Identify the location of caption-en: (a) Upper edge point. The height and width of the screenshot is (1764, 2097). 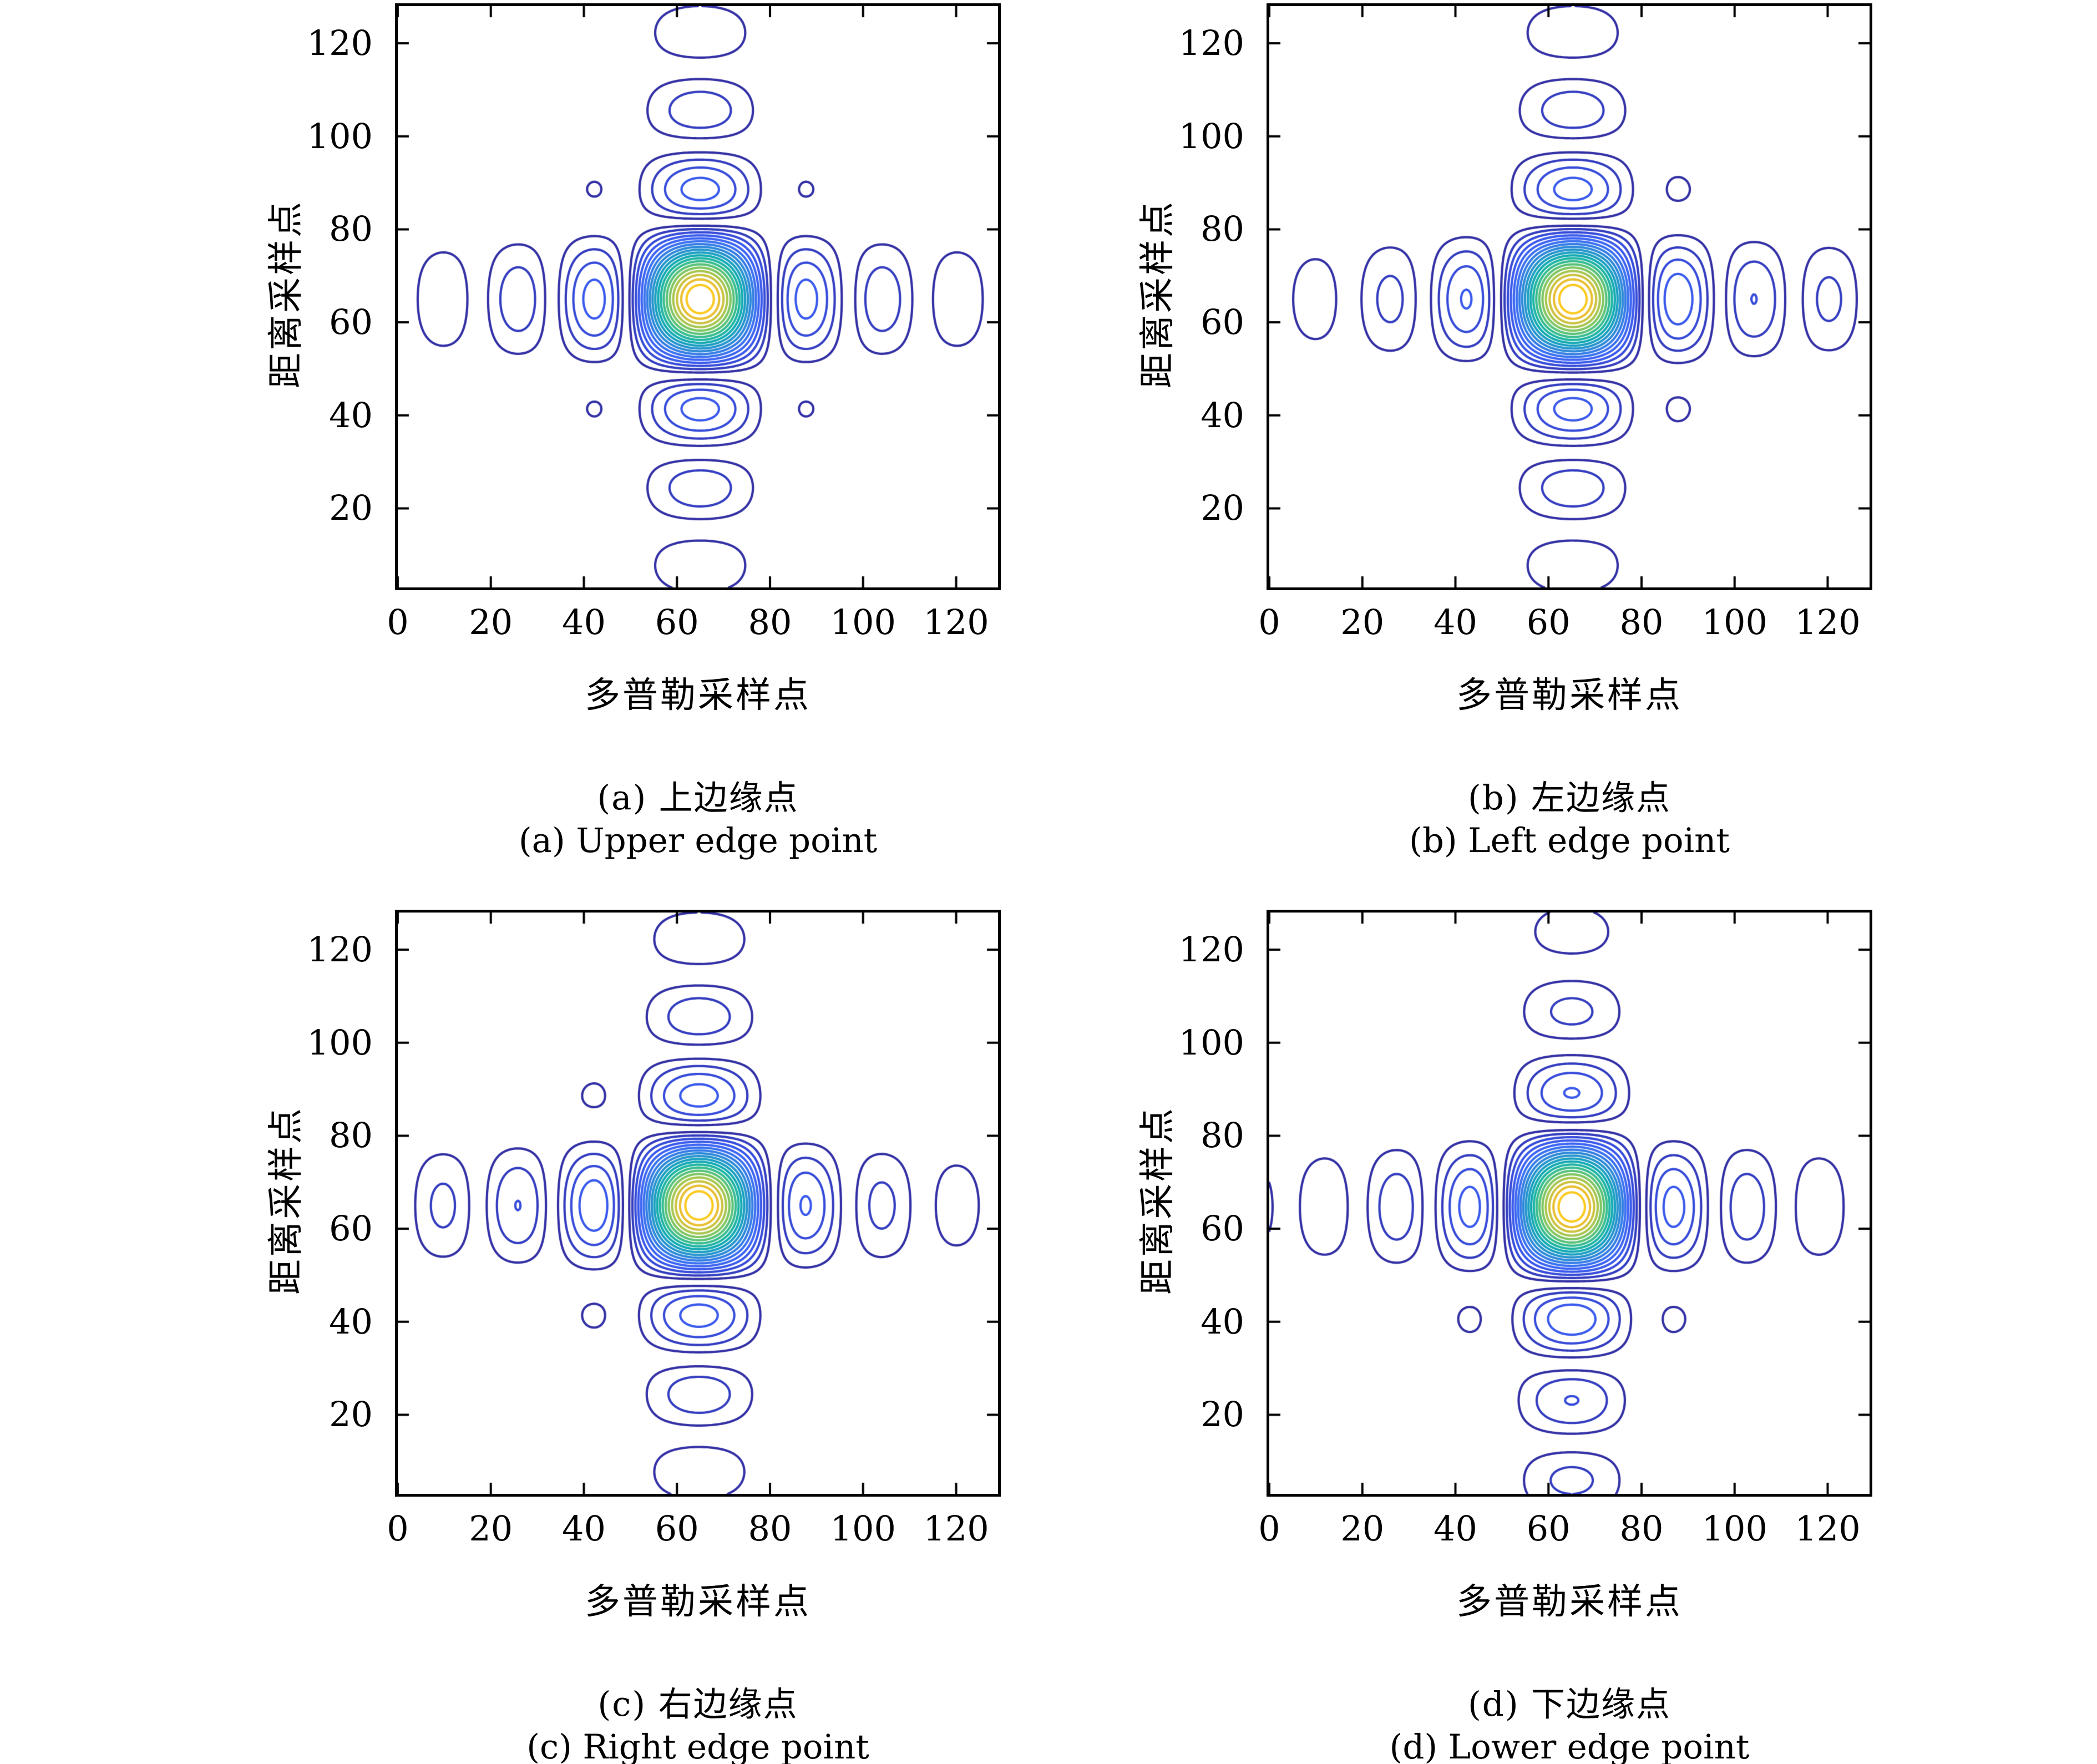
(698, 840).